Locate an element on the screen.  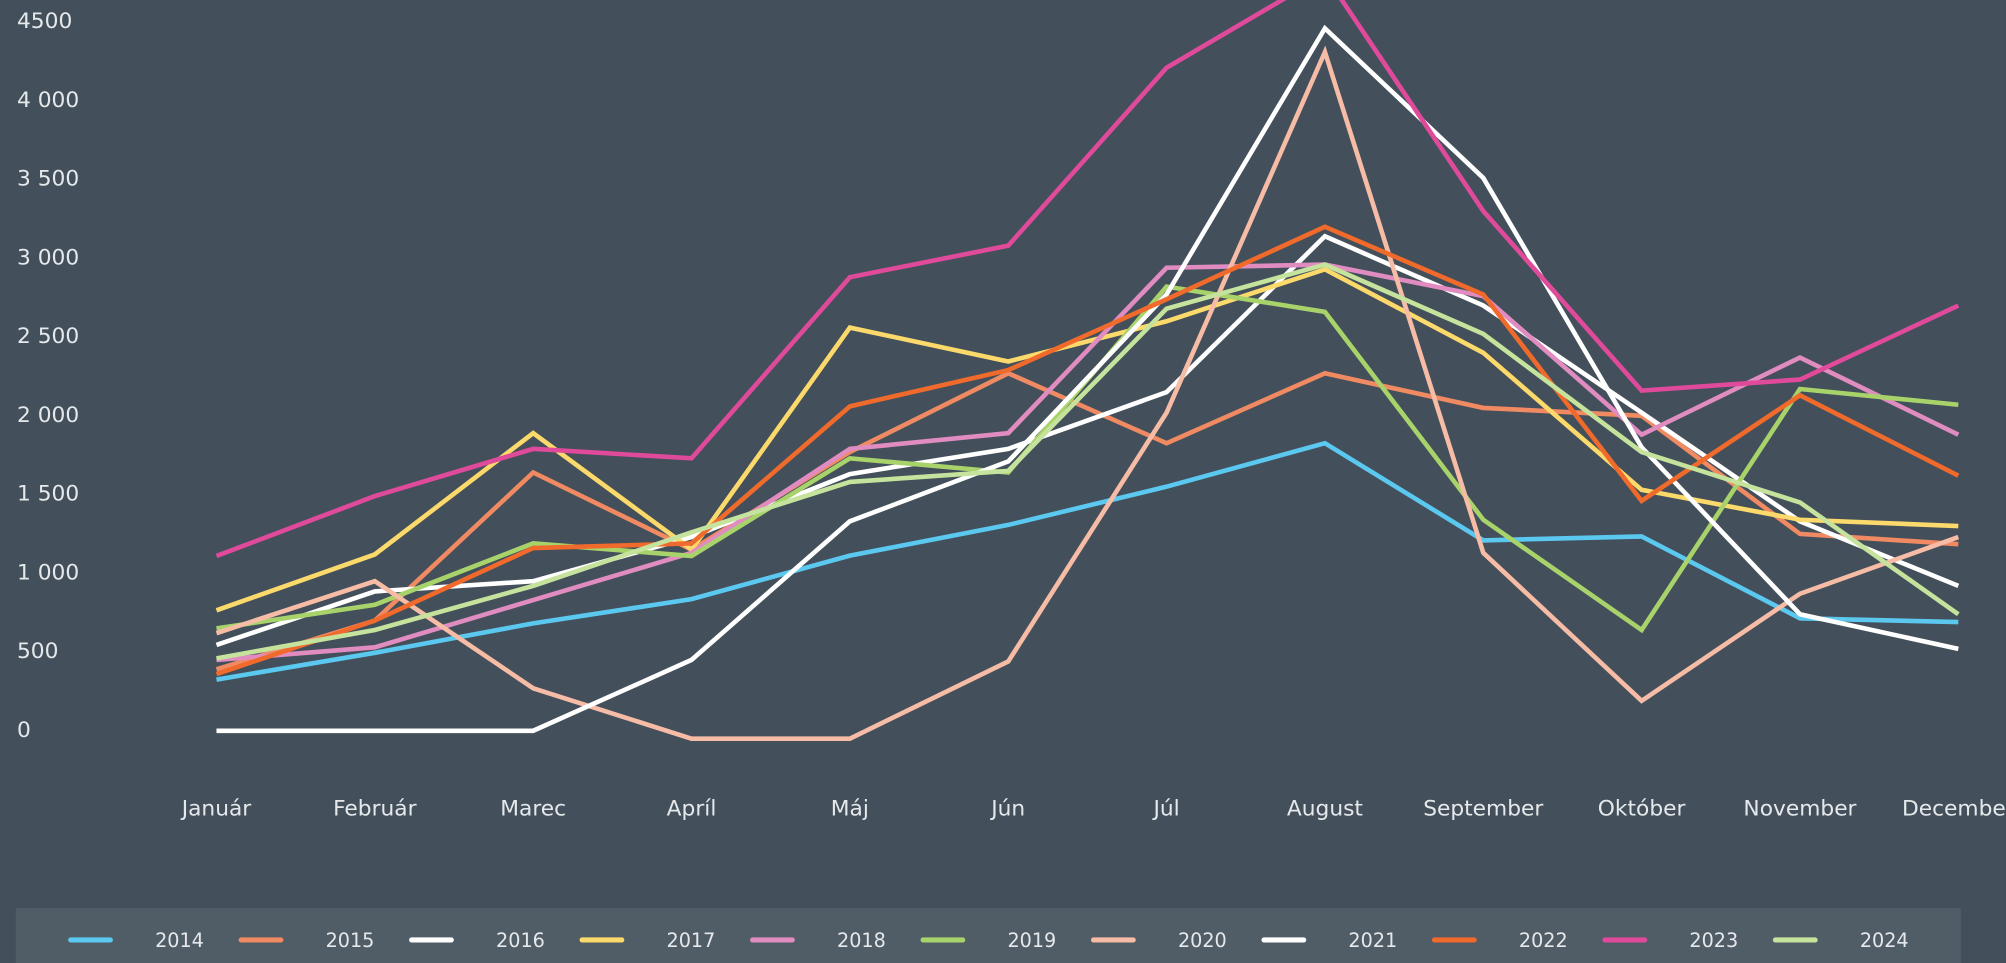
x-tick-label: September is located at coordinates (1483, 809).